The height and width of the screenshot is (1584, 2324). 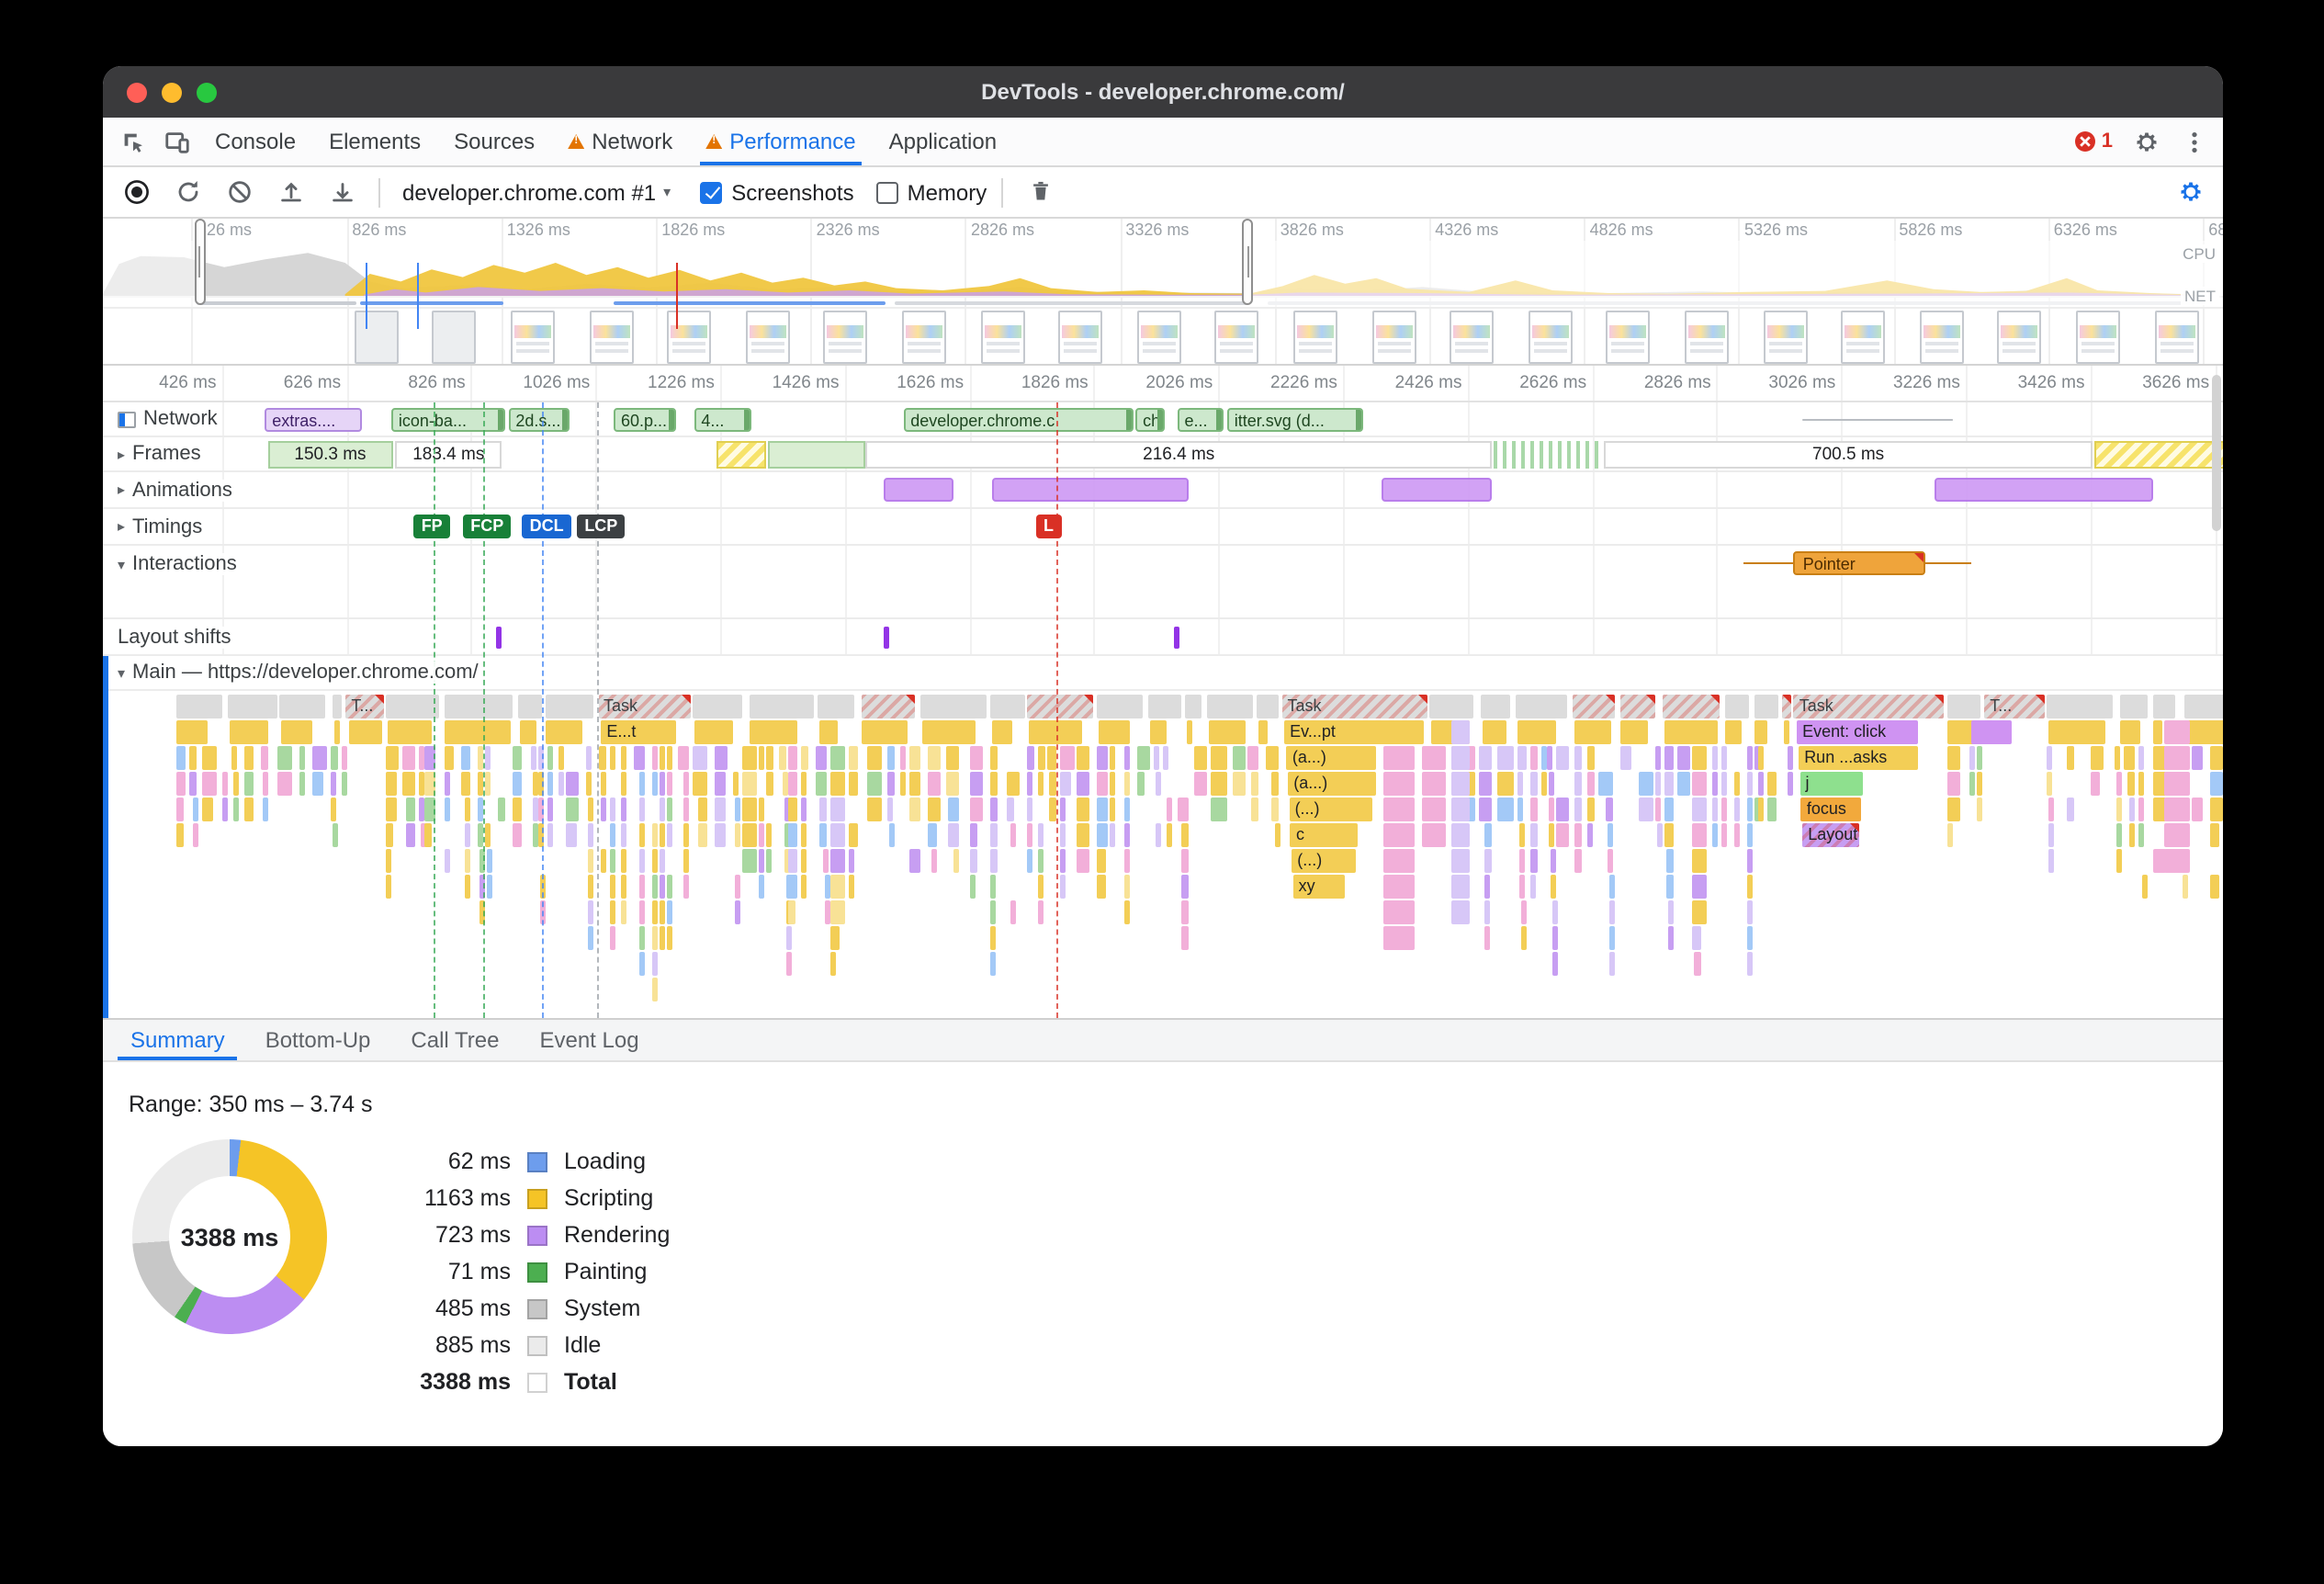 What do you see at coordinates (1319, 887) in the screenshot?
I see `flame-bar: xy` at bounding box center [1319, 887].